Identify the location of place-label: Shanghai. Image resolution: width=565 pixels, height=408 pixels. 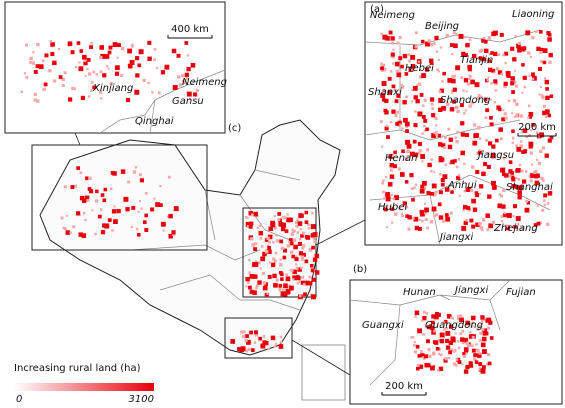
(529, 187).